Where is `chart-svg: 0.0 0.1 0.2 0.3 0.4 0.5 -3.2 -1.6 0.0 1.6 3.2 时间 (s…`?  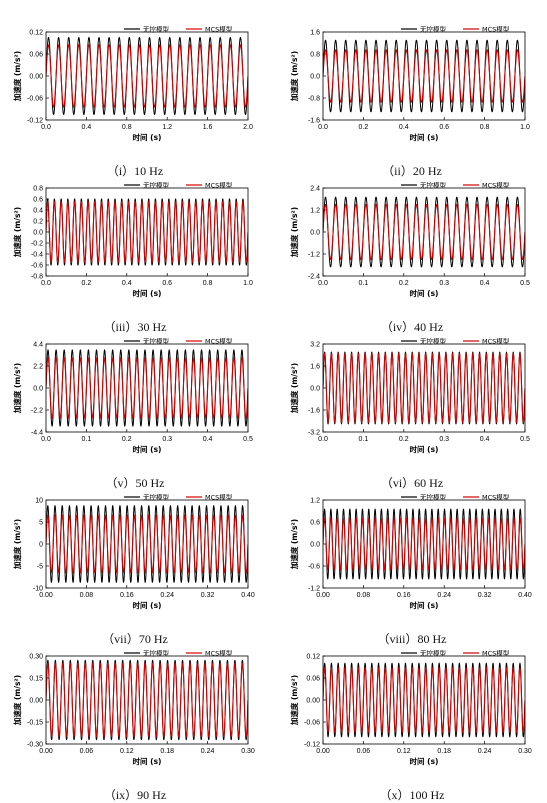
chart-svg: 0.0 0.1 0.2 0.3 0.4 0.5 -3.2 -1.6 0.0 1.6 3.2 时间 (s… is located at coordinates (409, 395).